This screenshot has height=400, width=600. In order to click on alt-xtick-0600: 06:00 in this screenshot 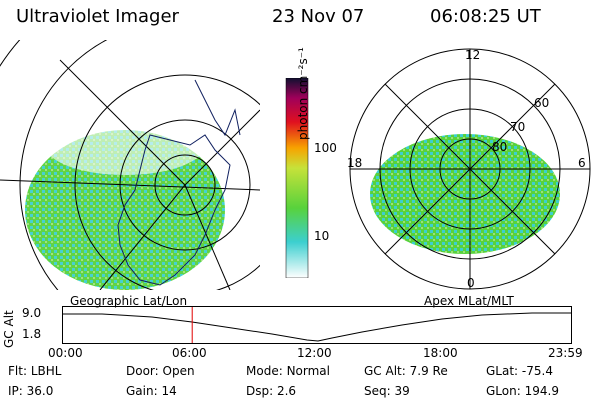, I will do `click(189, 353)`.